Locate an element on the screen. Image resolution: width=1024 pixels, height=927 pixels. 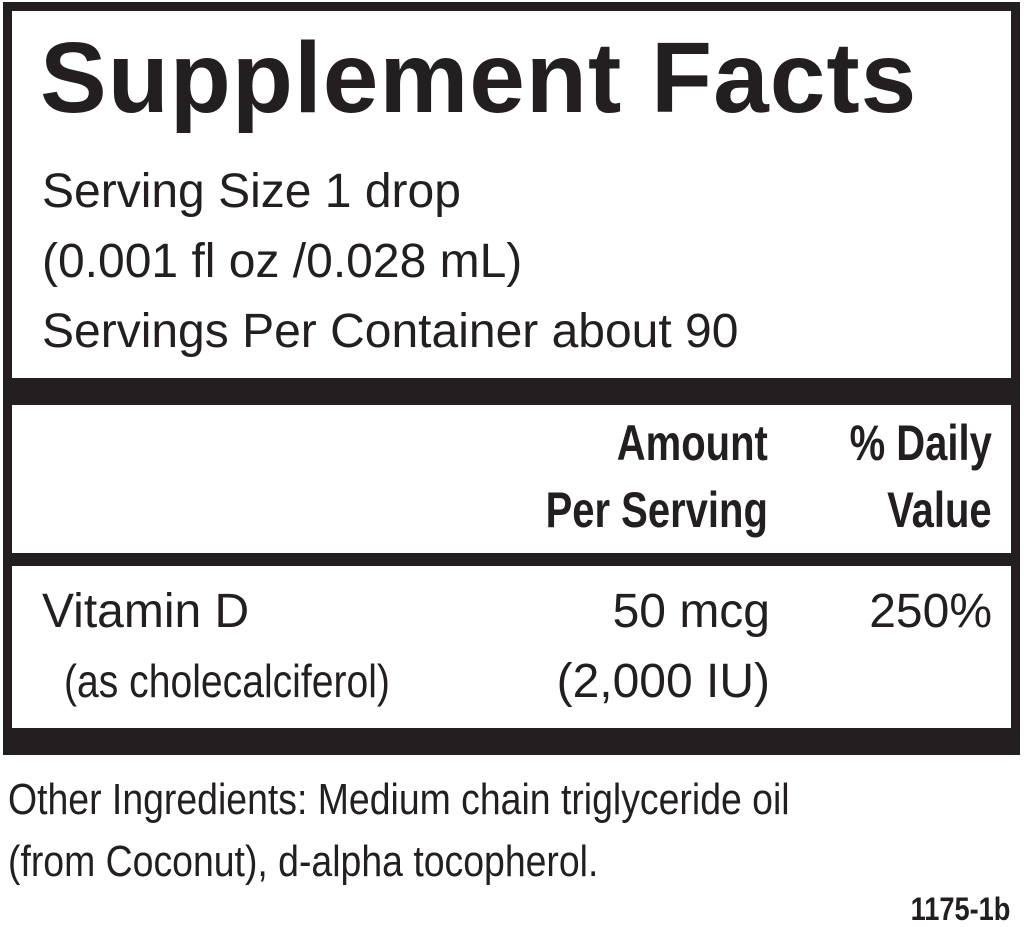
value-header: Value is located at coordinates (939, 510).